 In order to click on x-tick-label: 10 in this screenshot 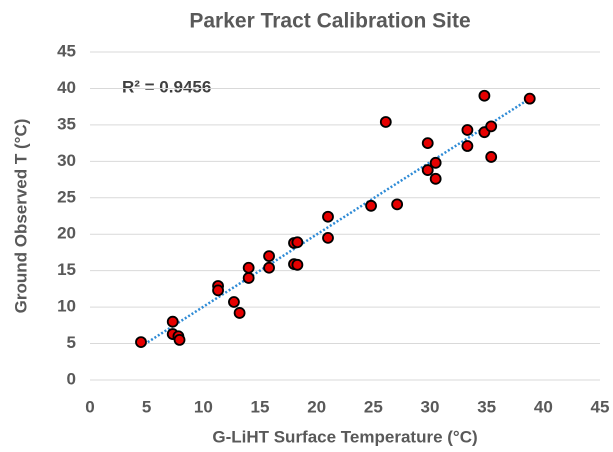, I will do `click(203, 406)`.